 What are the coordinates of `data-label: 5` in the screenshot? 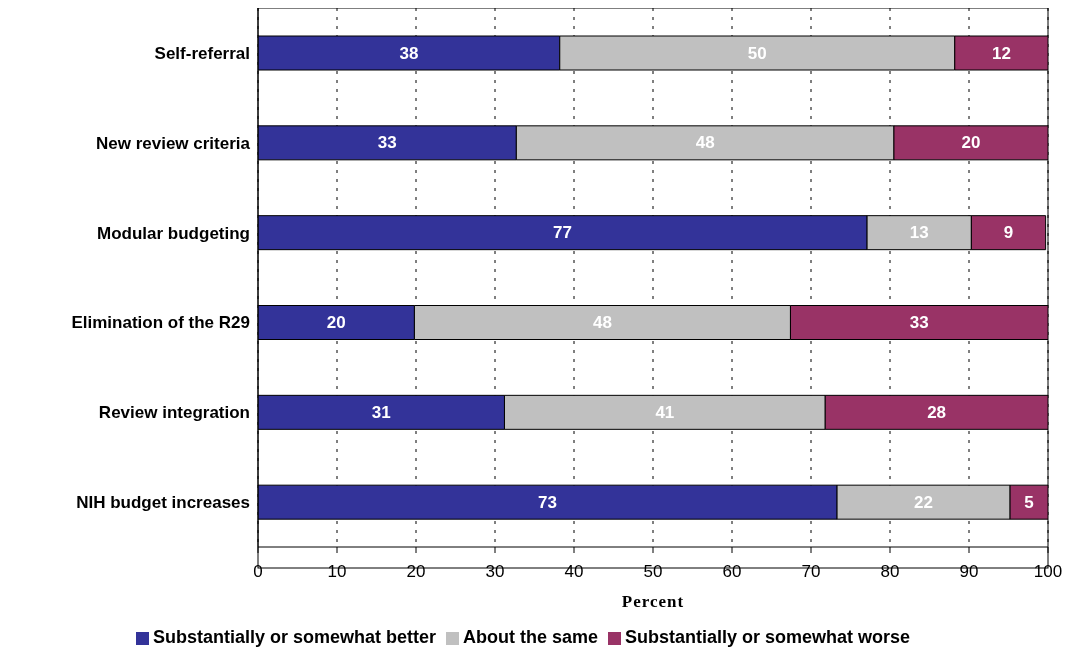 It's located at (1029, 502).